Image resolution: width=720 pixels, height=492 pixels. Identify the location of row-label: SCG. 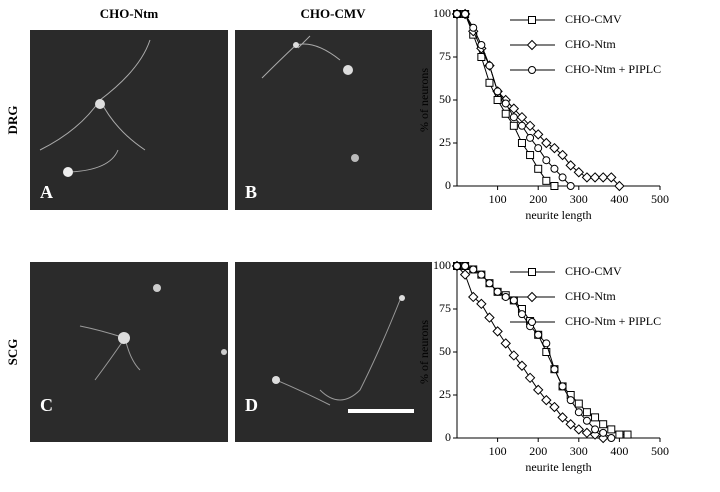
(12, 352).